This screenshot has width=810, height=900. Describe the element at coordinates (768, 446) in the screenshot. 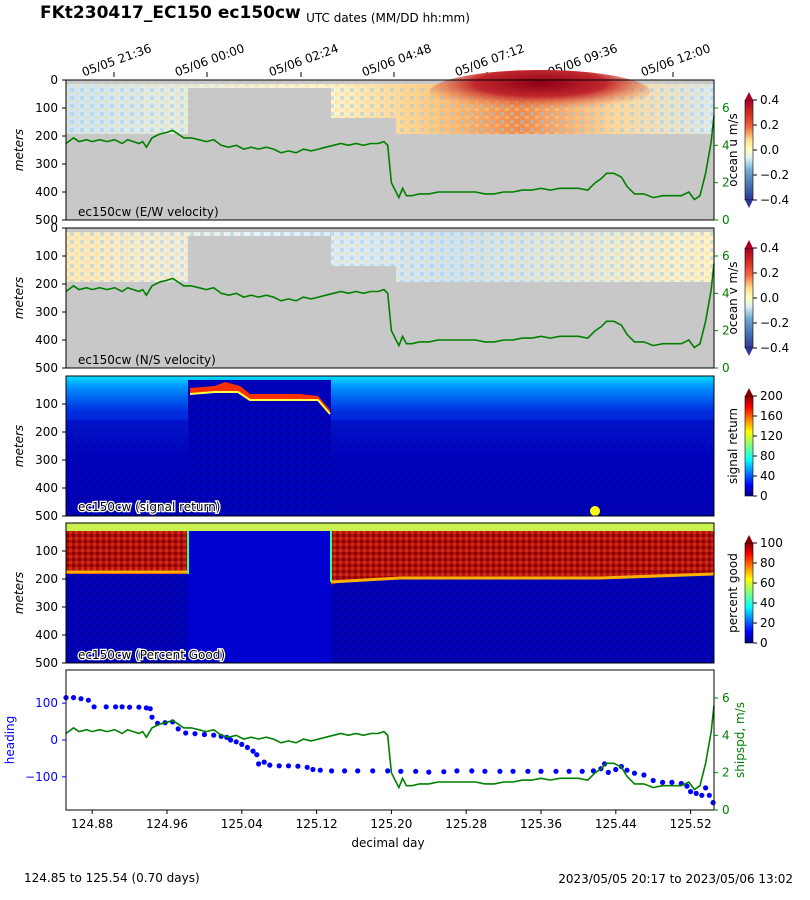

I see `panel3-colorbar-ticks: 200 160 120 80 40 0` at that location.